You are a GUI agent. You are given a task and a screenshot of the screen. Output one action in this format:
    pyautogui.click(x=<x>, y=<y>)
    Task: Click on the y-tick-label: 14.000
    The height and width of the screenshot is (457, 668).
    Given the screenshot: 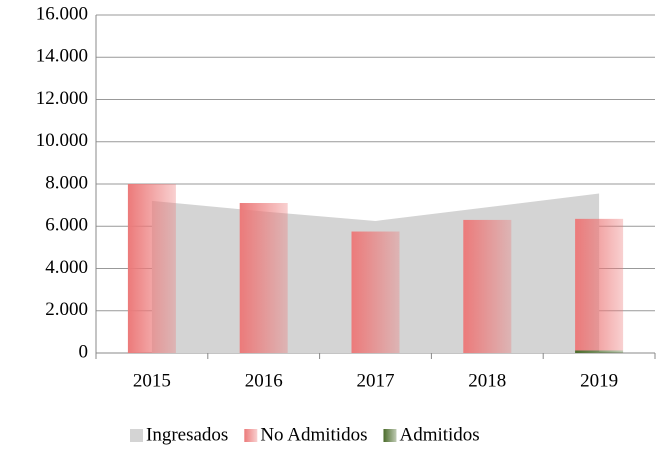 What is the action you would take?
    pyautogui.click(x=62, y=56)
    